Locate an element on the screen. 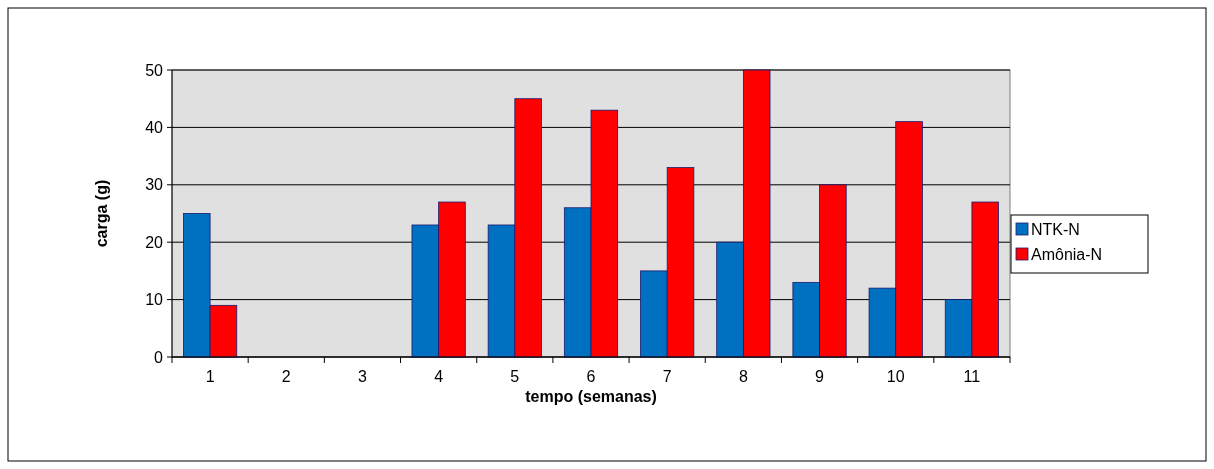  x-tick-label: 4 is located at coordinates (439, 376).